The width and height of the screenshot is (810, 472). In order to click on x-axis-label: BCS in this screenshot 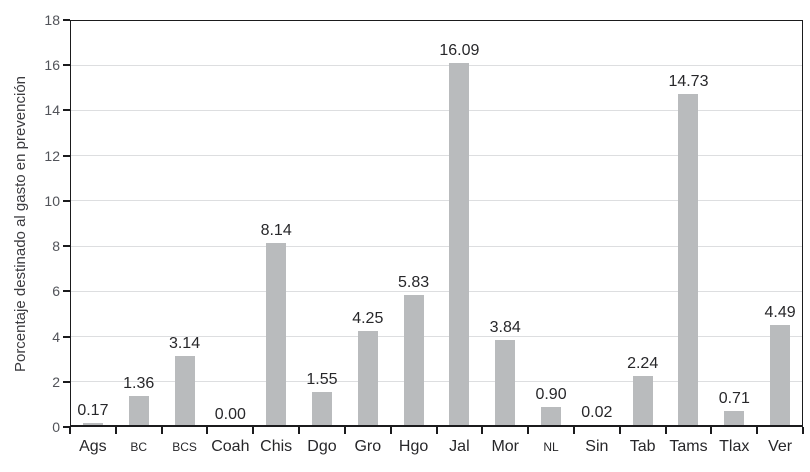, I will do `click(184, 447)`.